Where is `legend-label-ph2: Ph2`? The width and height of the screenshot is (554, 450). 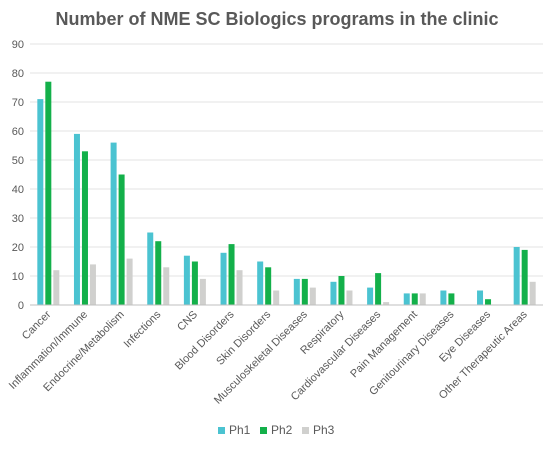 legend-label-ph2: Ph2 is located at coordinates (282, 430).